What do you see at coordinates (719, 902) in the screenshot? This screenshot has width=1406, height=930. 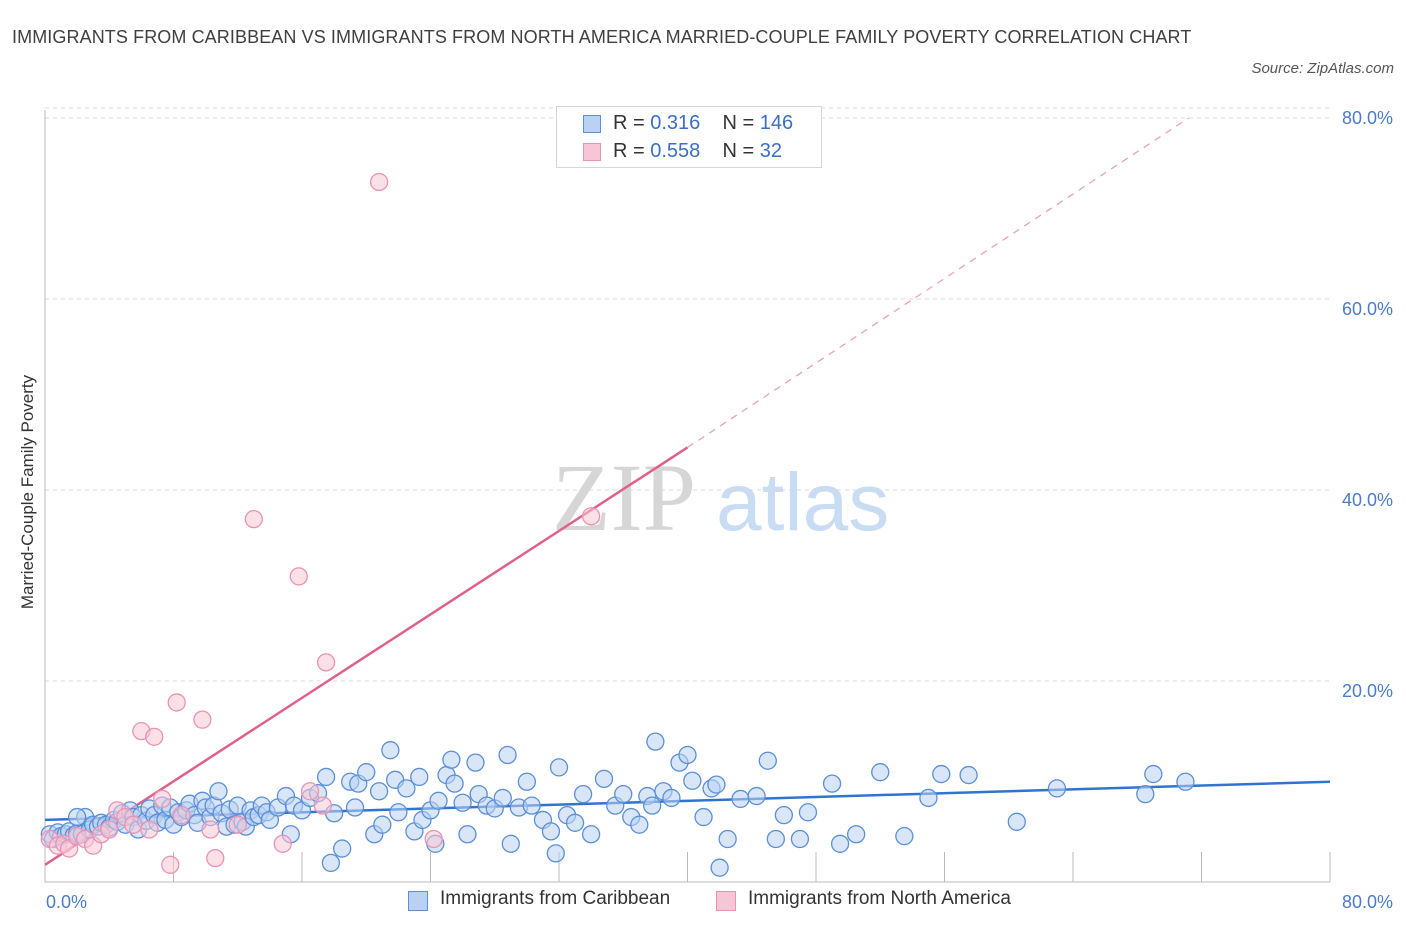 I see `x-tick-labels: 0.0% 80.0%` at bounding box center [719, 902].